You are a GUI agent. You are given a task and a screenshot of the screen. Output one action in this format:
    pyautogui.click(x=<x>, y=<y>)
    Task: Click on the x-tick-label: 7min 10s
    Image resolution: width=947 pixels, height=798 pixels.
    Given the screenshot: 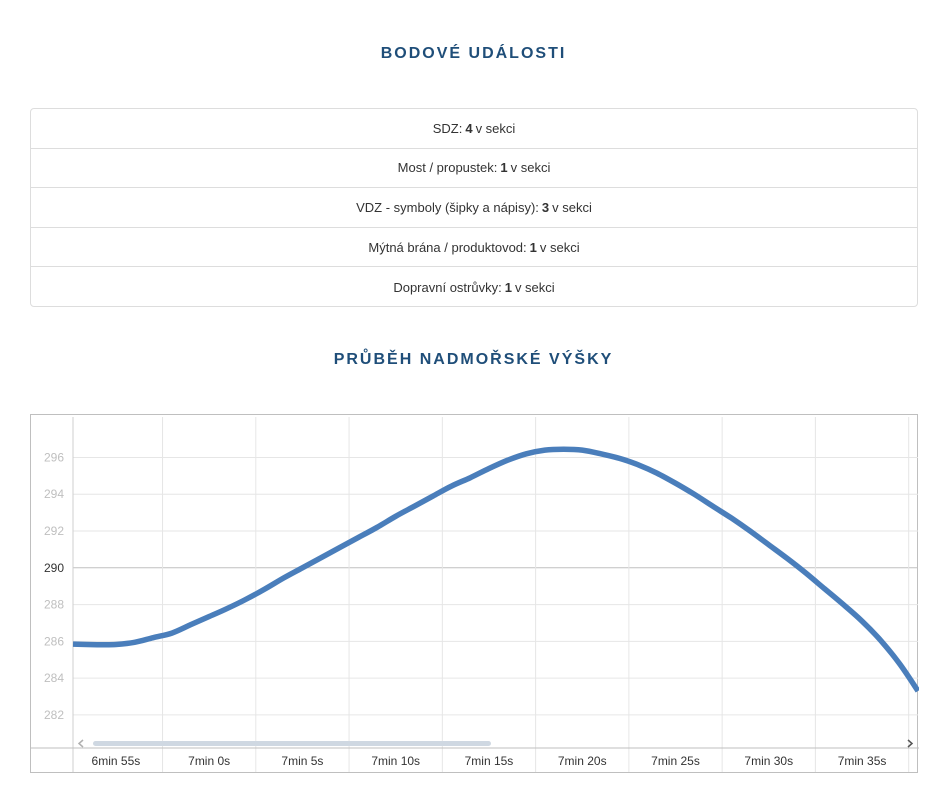 What is the action you would take?
    pyautogui.click(x=395, y=761)
    